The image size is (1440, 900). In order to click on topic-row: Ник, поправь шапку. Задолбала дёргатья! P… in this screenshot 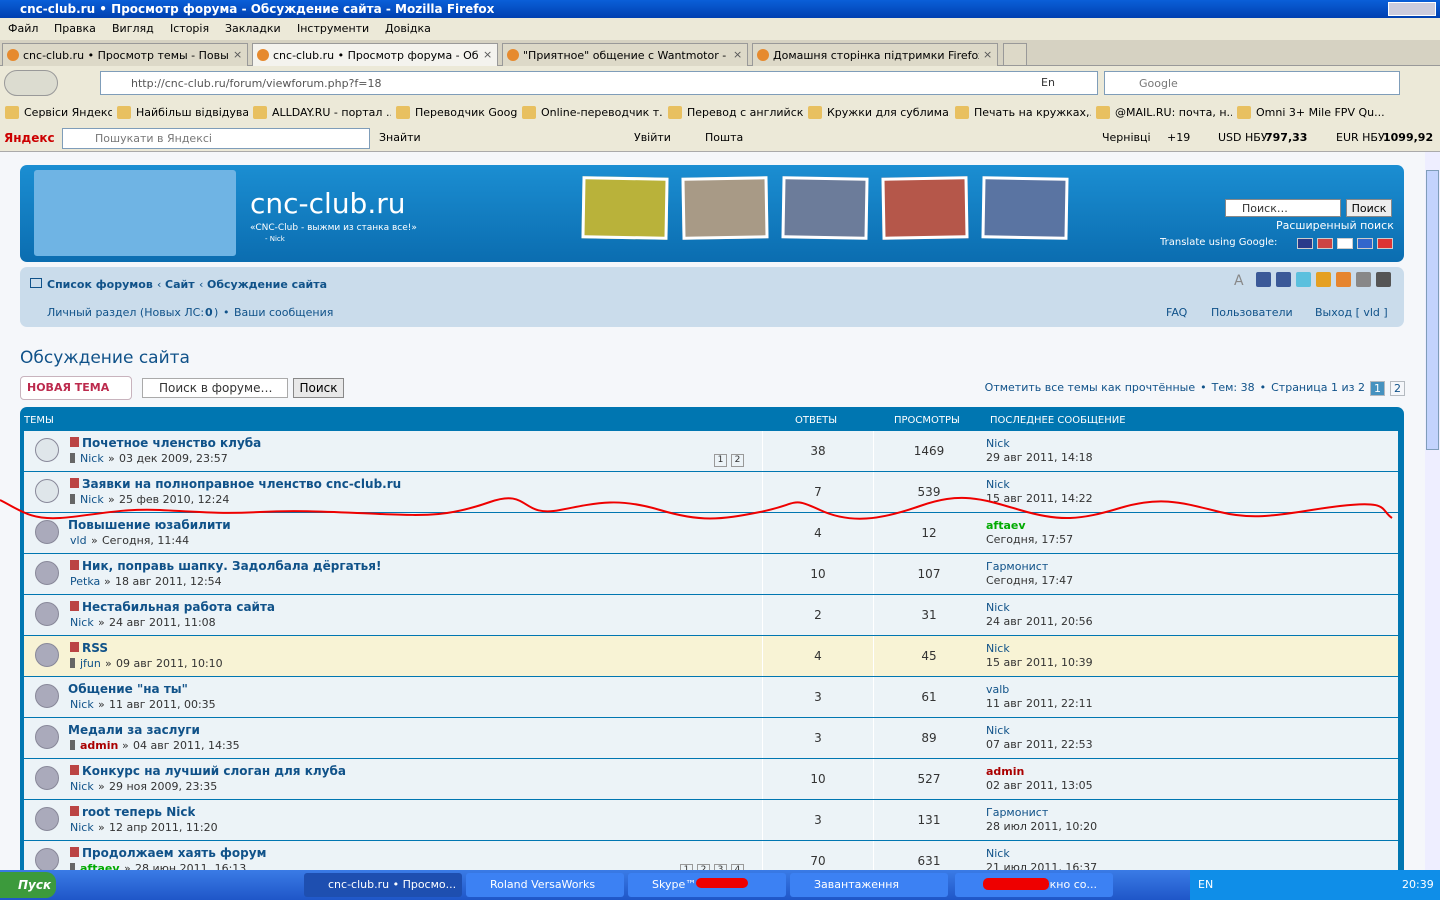, I will do `click(711, 574)`.